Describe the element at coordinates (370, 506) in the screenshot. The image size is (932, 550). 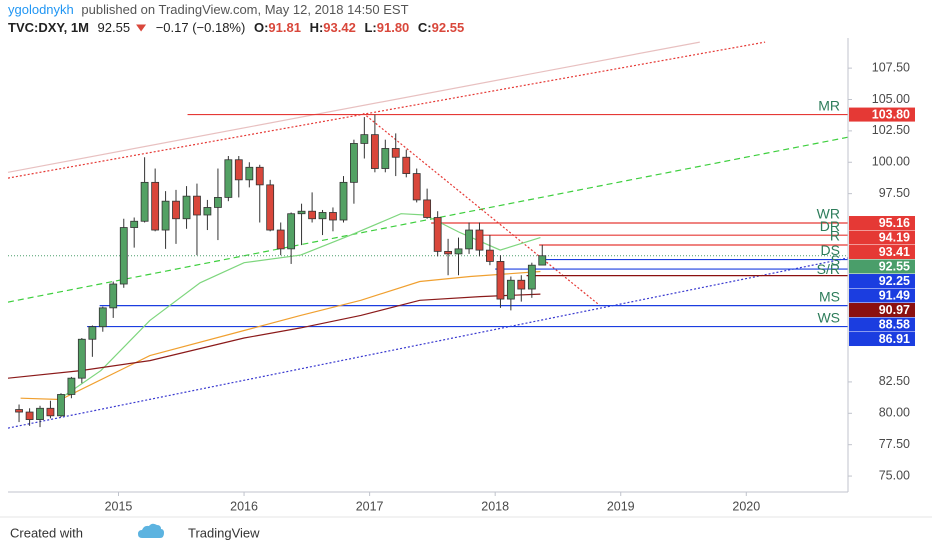
I see `x-tick-label: 2017` at that location.